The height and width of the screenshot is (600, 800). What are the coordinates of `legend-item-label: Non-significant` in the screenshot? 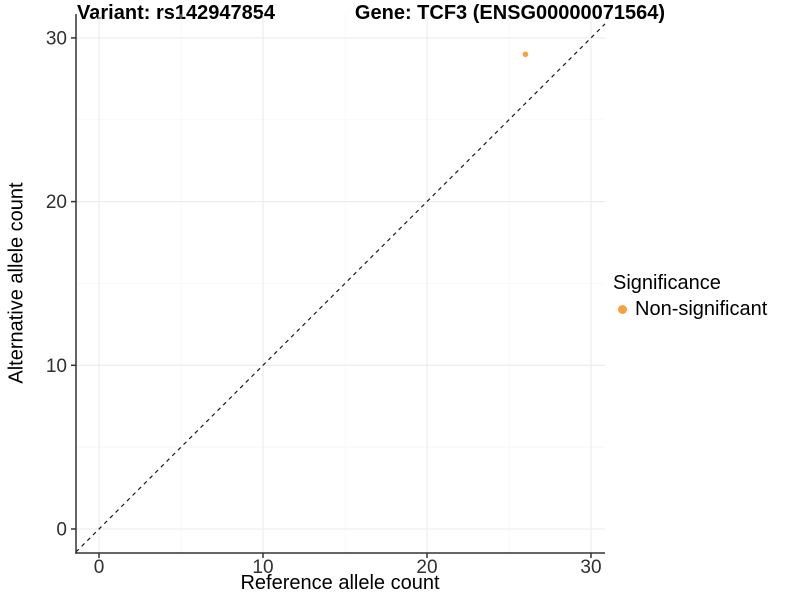 It's located at (701, 309).